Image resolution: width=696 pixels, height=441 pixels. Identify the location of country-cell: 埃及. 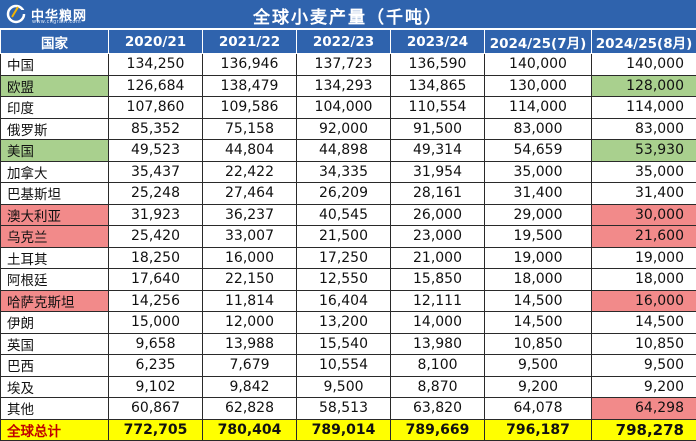
(55, 387).